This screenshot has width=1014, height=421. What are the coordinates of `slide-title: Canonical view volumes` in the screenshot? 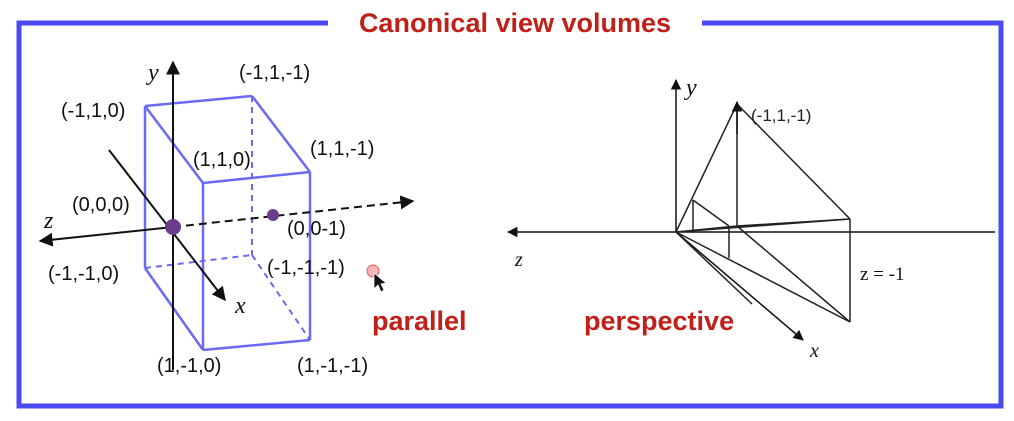 It's located at (515, 23).